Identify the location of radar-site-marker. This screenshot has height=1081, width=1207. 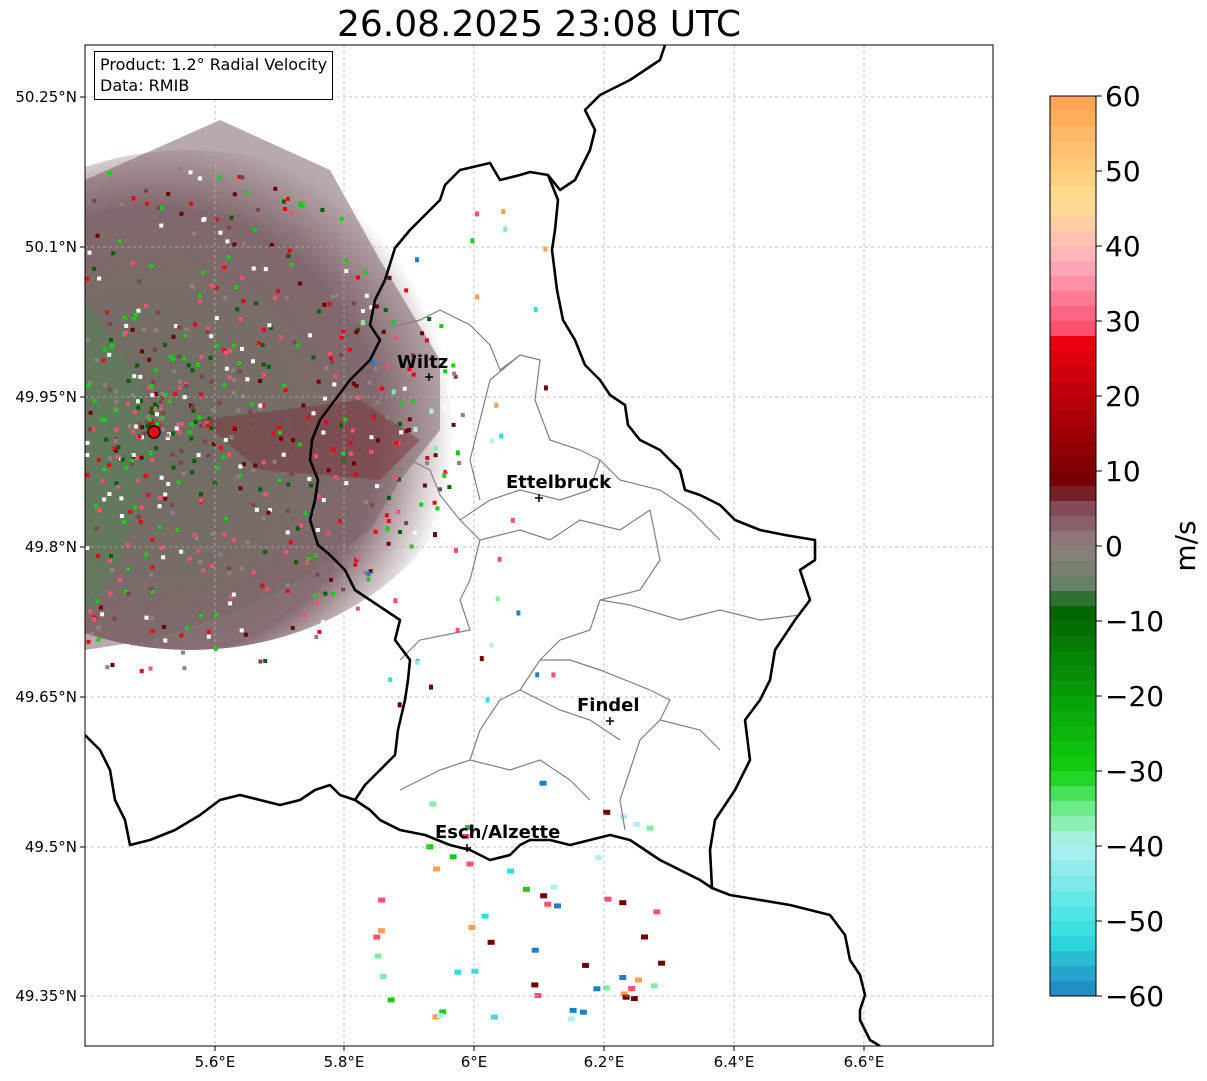
(154, 432).